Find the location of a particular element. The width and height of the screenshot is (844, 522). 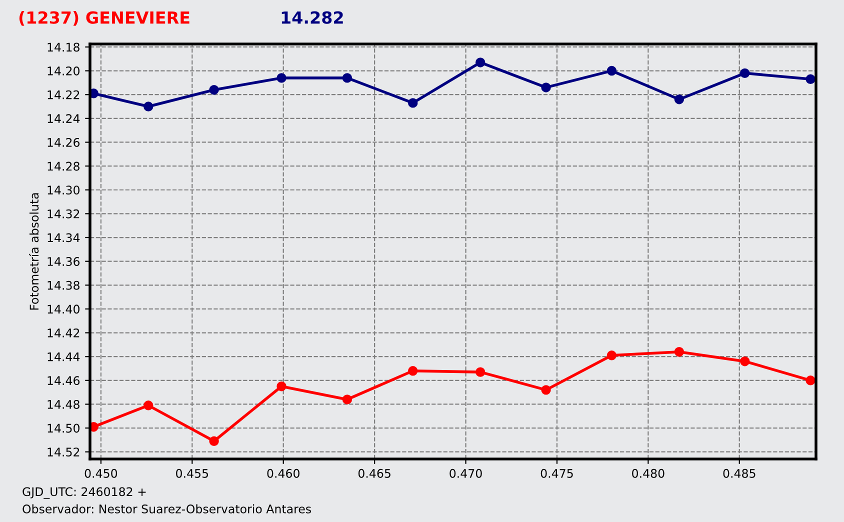

x-tick-label: 0.470 is located at coordinates (466, 473).